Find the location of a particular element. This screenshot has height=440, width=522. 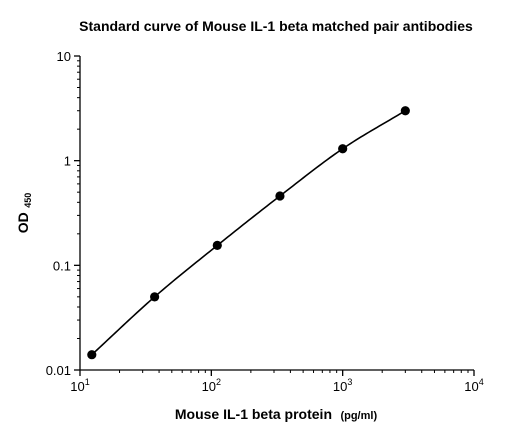

x-tick-label-exponent: 2 is located at coordinates (218, 382).